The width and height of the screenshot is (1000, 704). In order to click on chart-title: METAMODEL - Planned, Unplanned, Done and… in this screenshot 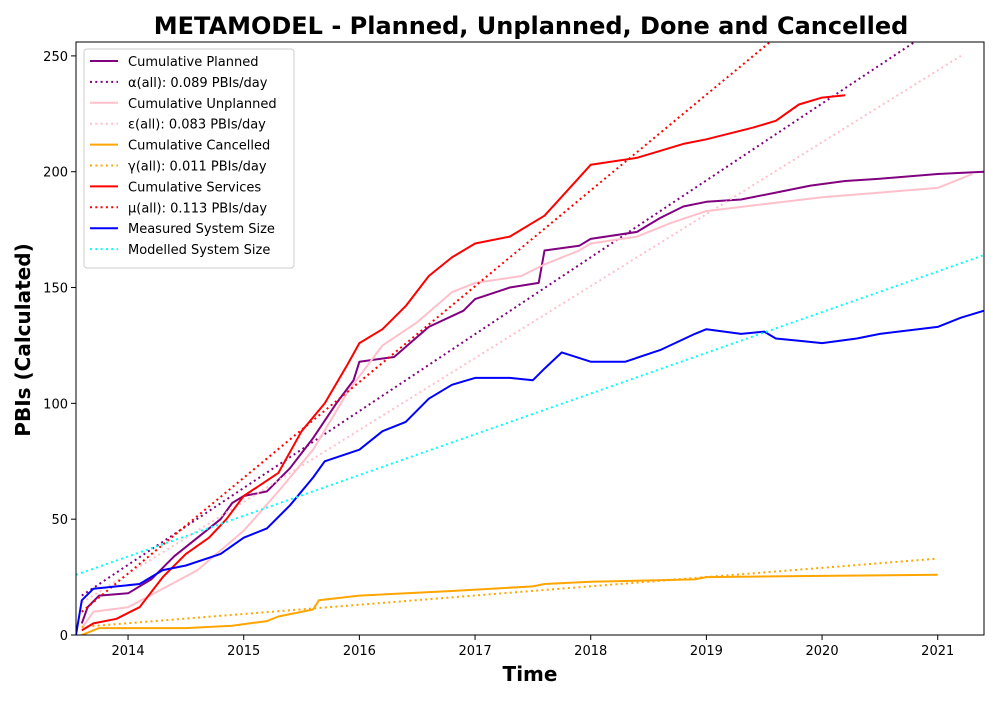, I will do `click(531, 26)`.